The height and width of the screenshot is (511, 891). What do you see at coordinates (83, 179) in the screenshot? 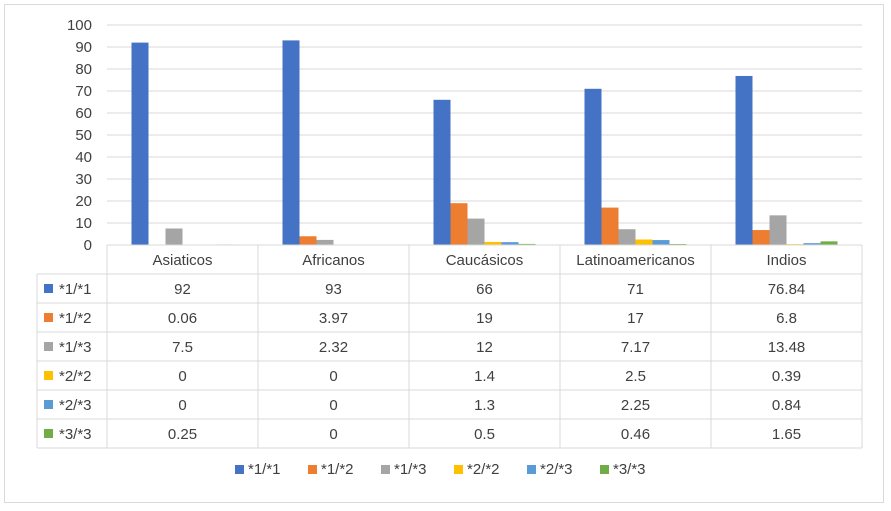
I see `y-tick-label: 30` at bounding box center [83, 179].